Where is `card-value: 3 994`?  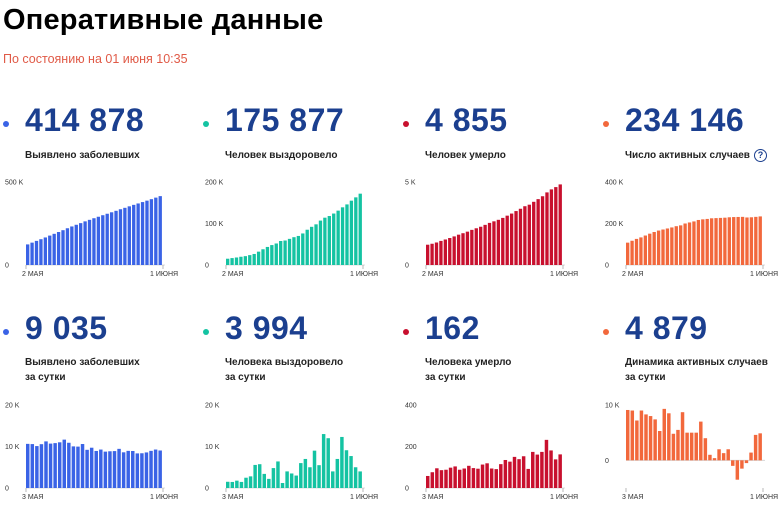
card-value: 3 994 is located at coordinates (266, 328).